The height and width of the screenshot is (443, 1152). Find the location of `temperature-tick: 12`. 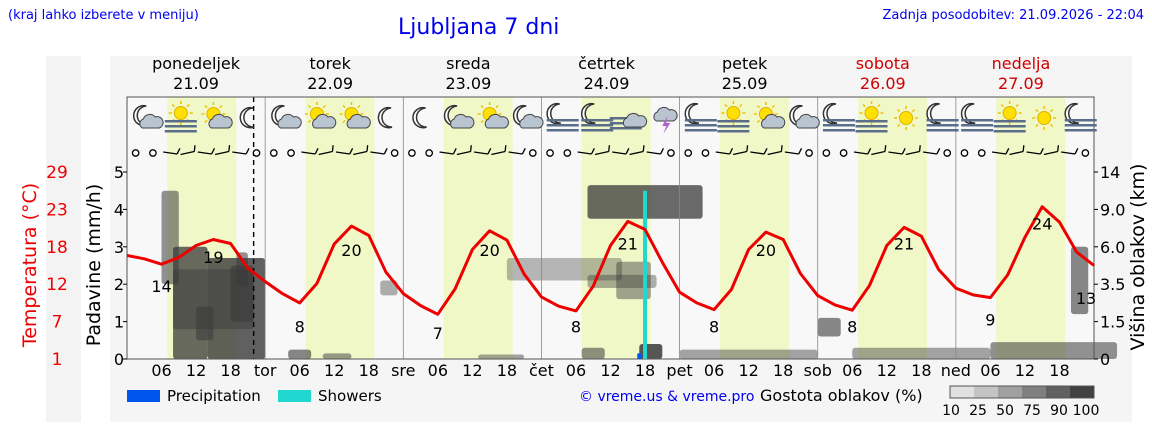

temperature-tick: 12 is located at coordinates (57, 285).